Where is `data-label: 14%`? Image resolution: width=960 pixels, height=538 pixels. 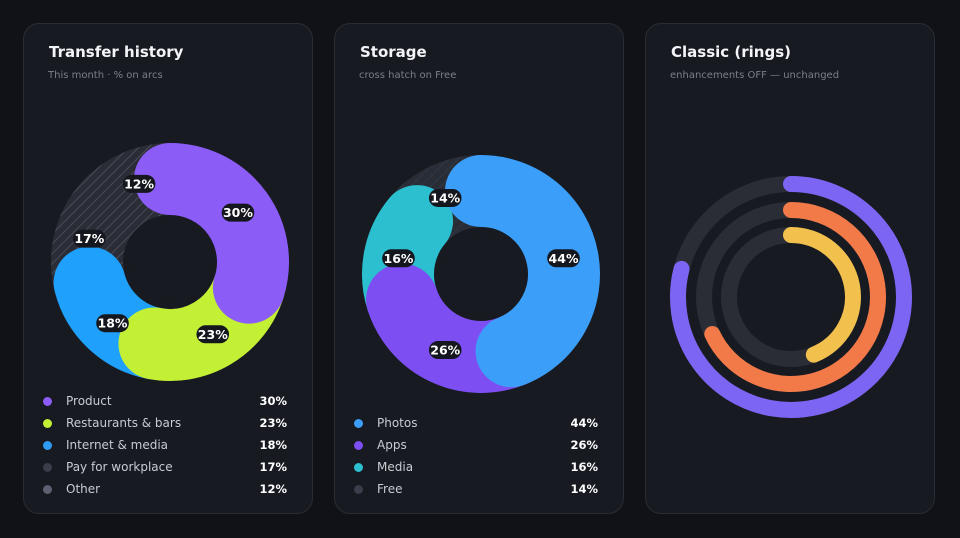 data-label: 14% is located at coordinates (445, 197).